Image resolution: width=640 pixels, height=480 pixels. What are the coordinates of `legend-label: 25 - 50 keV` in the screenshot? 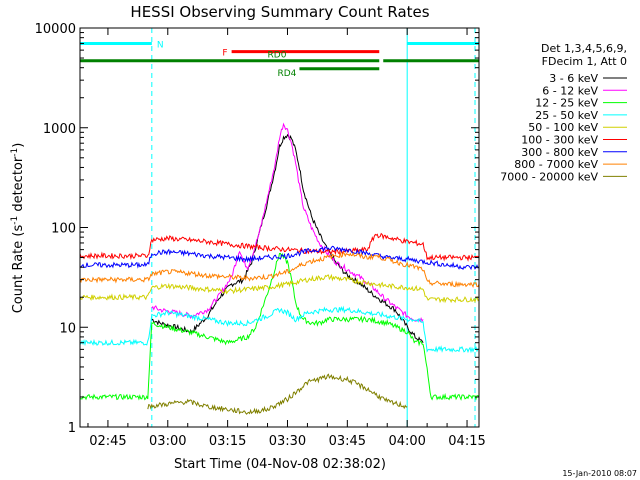 It's located at (566, 115).